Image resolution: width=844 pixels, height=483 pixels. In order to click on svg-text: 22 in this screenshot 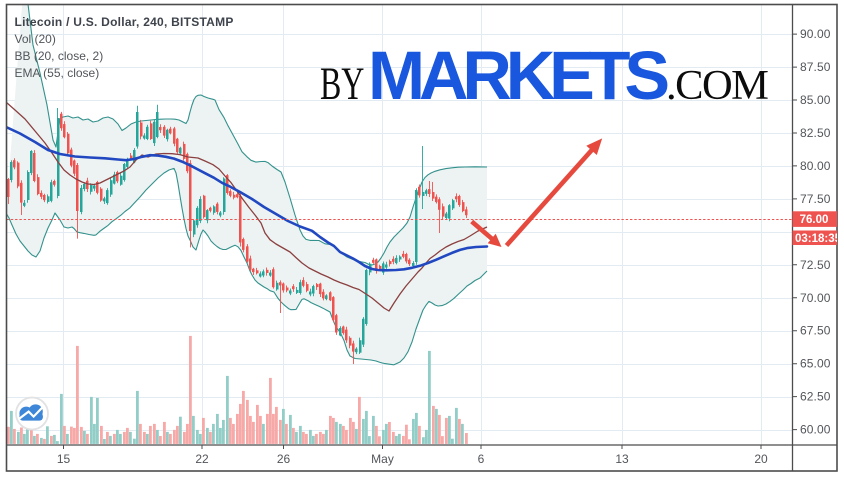, I will do `click(202, 459)`.